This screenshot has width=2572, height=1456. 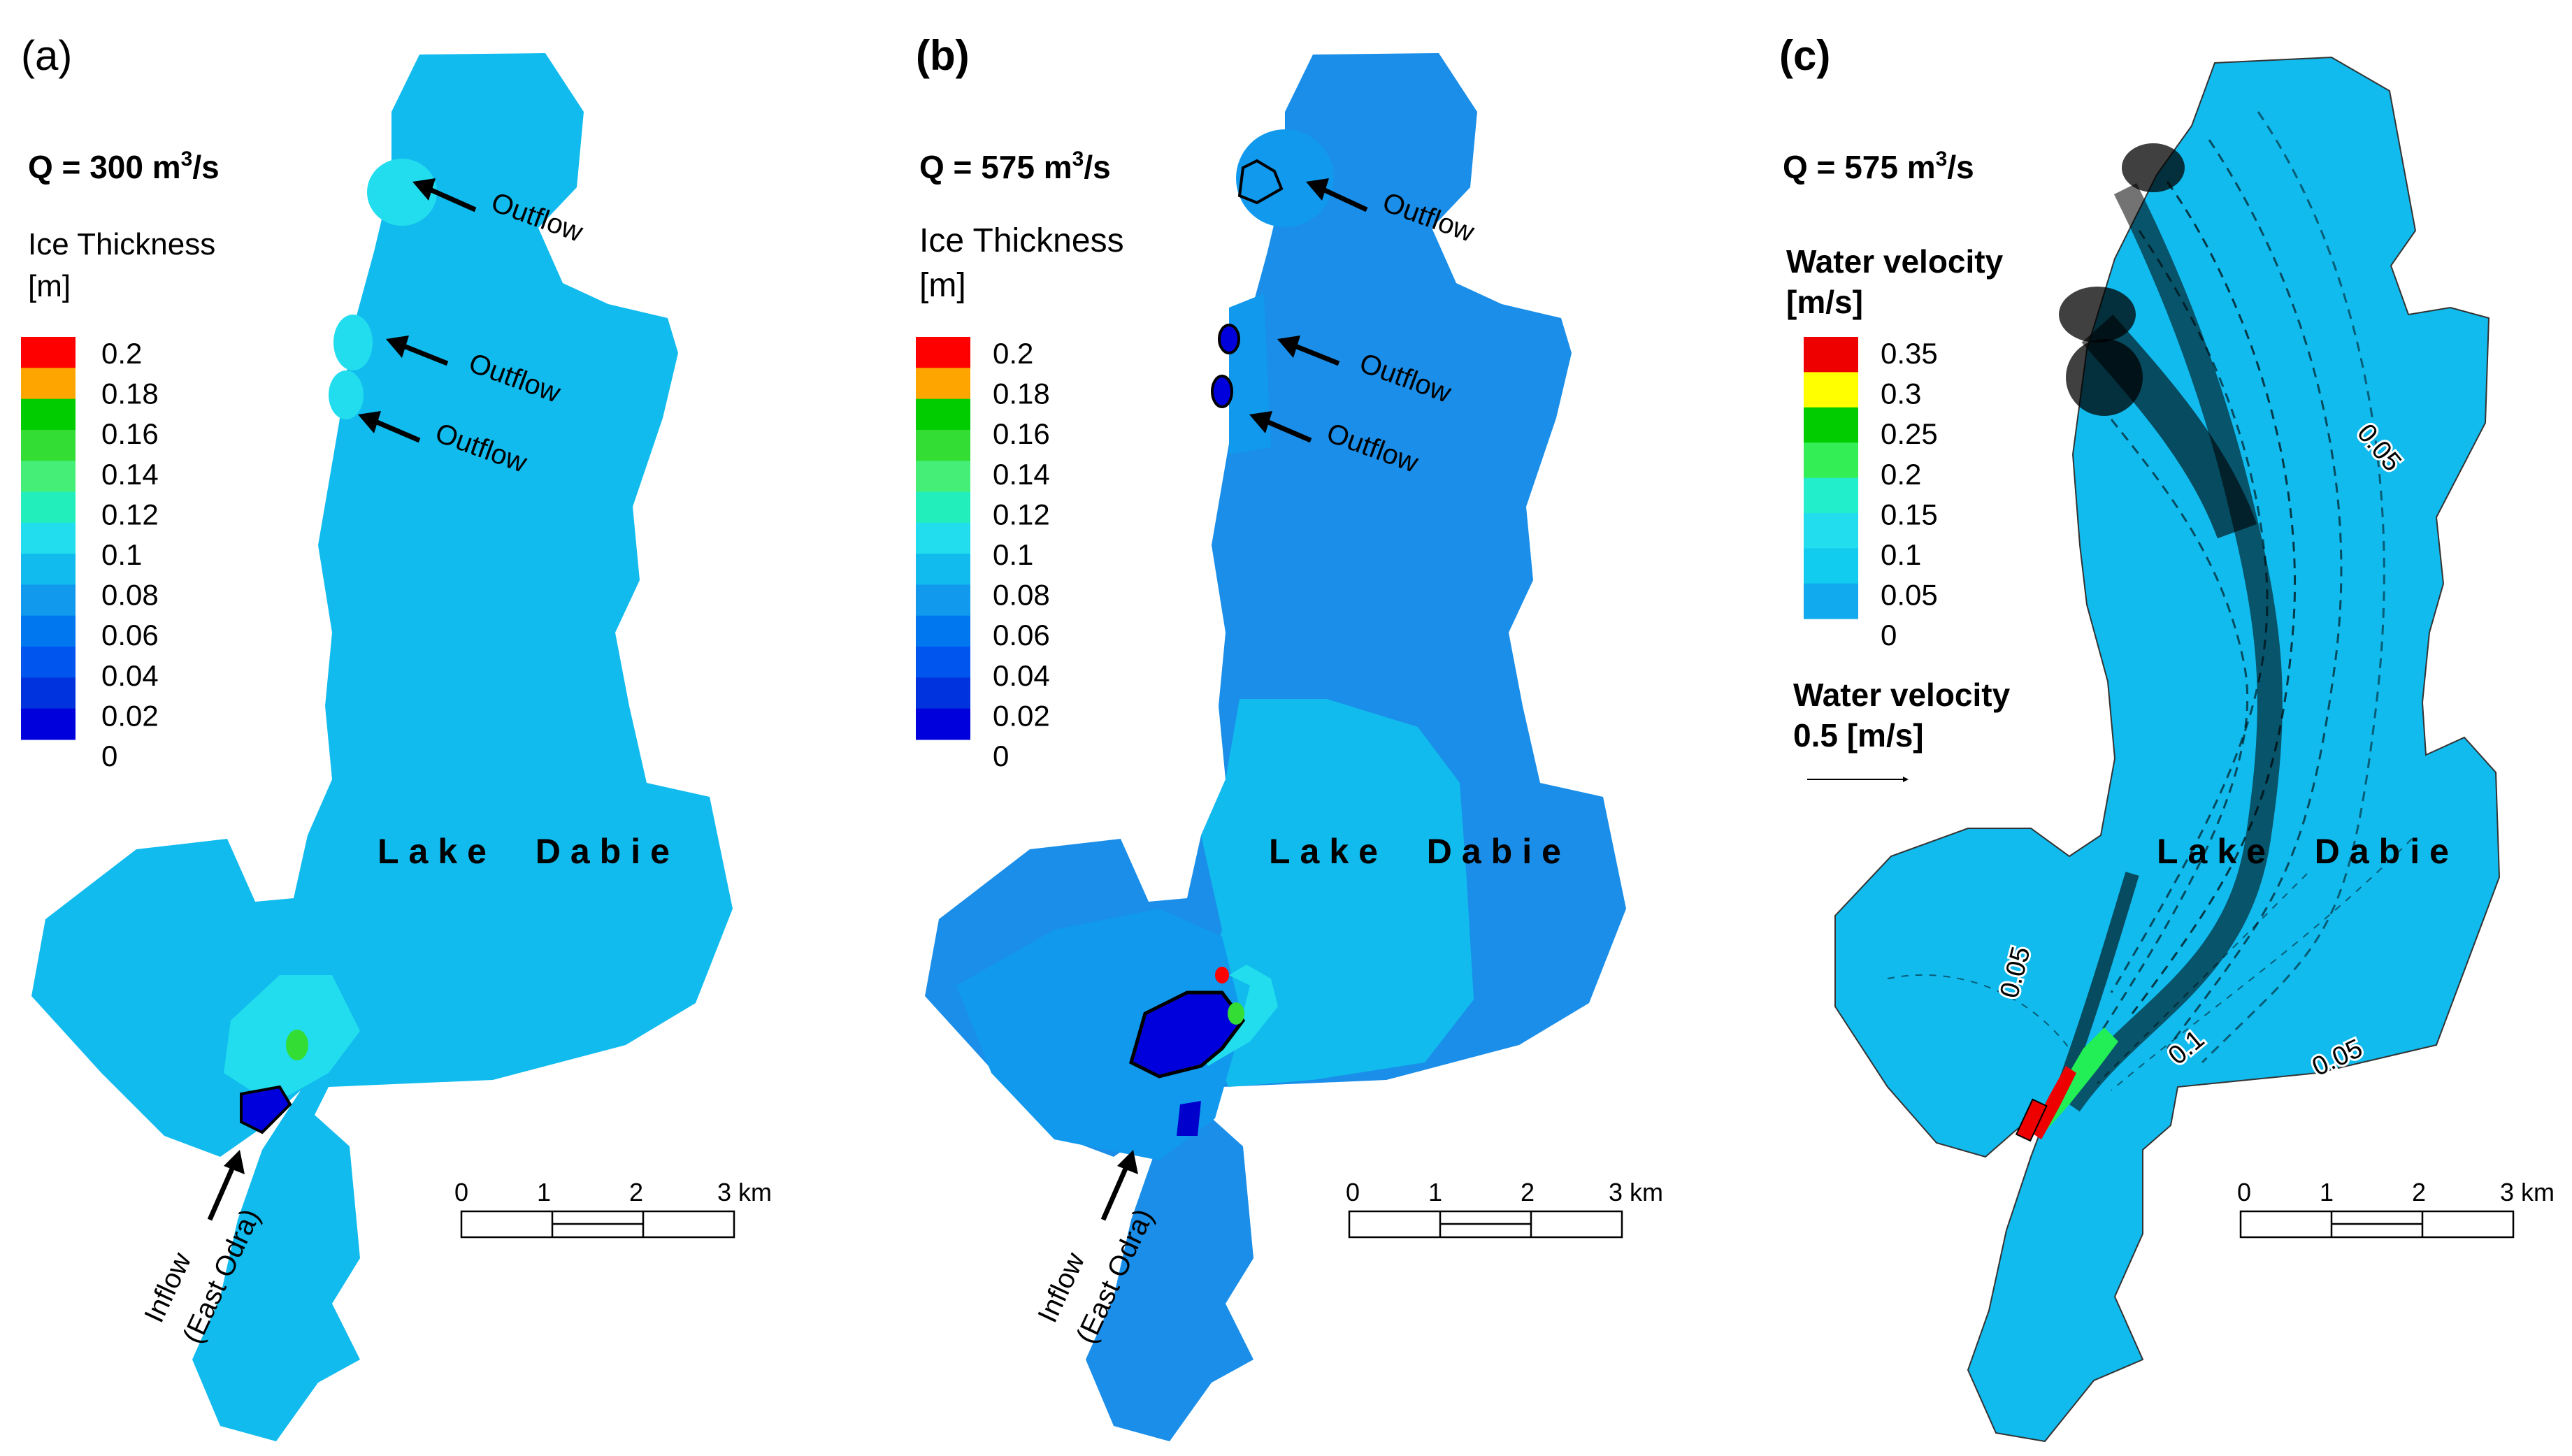 I want to click on legend-label: 0.1, so click(x=1013, y=555).